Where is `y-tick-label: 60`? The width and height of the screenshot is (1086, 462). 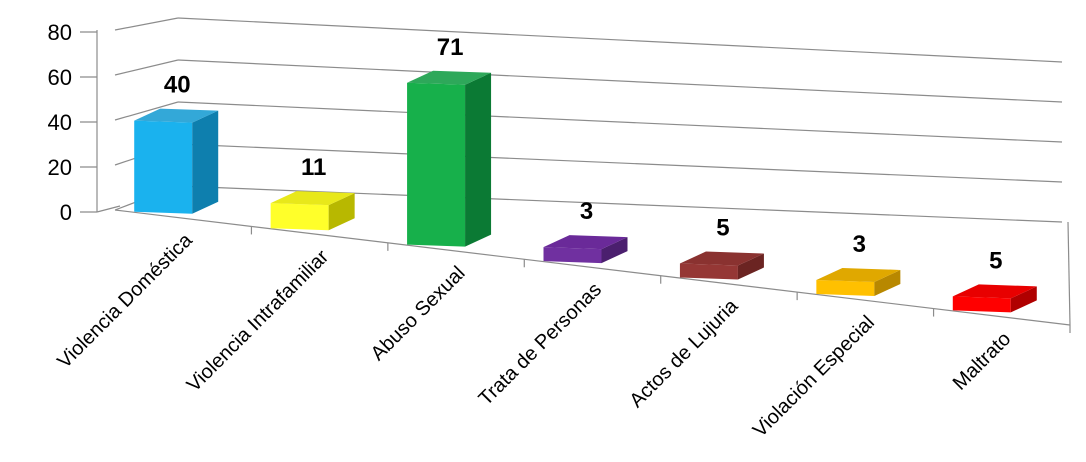
y-tick-label: 60 is located at coordinates (60, 77).